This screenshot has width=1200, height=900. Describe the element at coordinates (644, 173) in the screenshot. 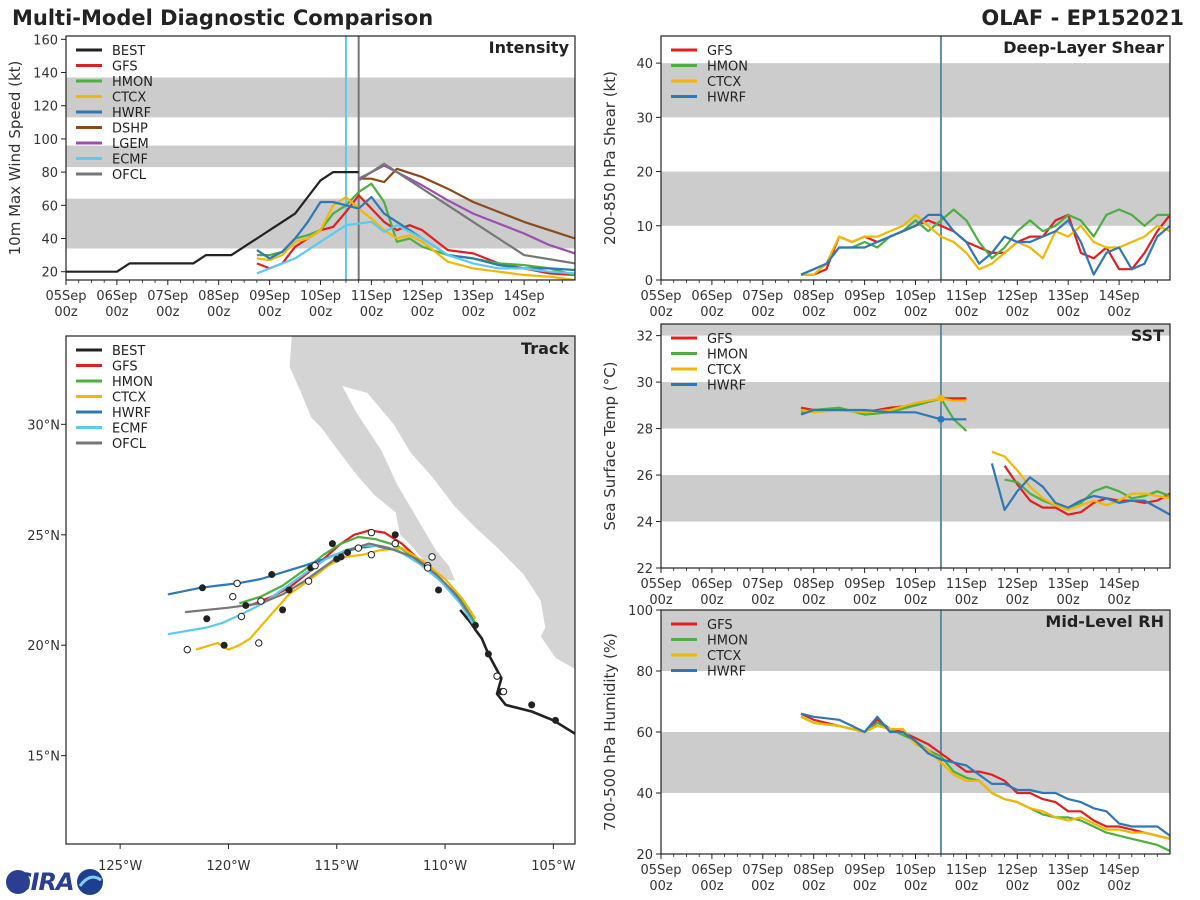

I see `shear-ytick-label: 20` at that location.